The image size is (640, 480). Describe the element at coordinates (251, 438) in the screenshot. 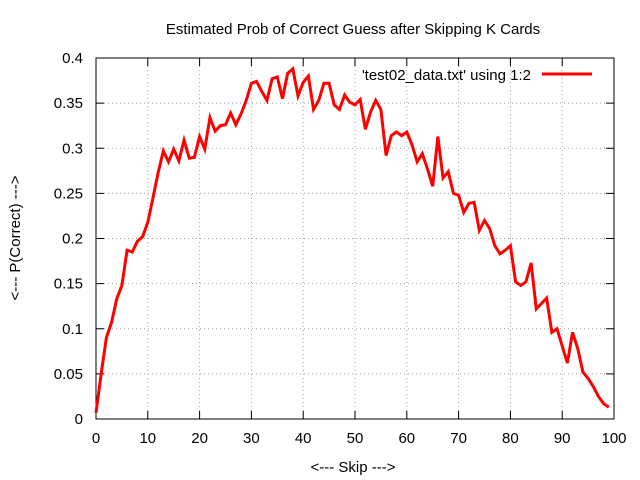

I see `x-tick-label: 30` at that location.